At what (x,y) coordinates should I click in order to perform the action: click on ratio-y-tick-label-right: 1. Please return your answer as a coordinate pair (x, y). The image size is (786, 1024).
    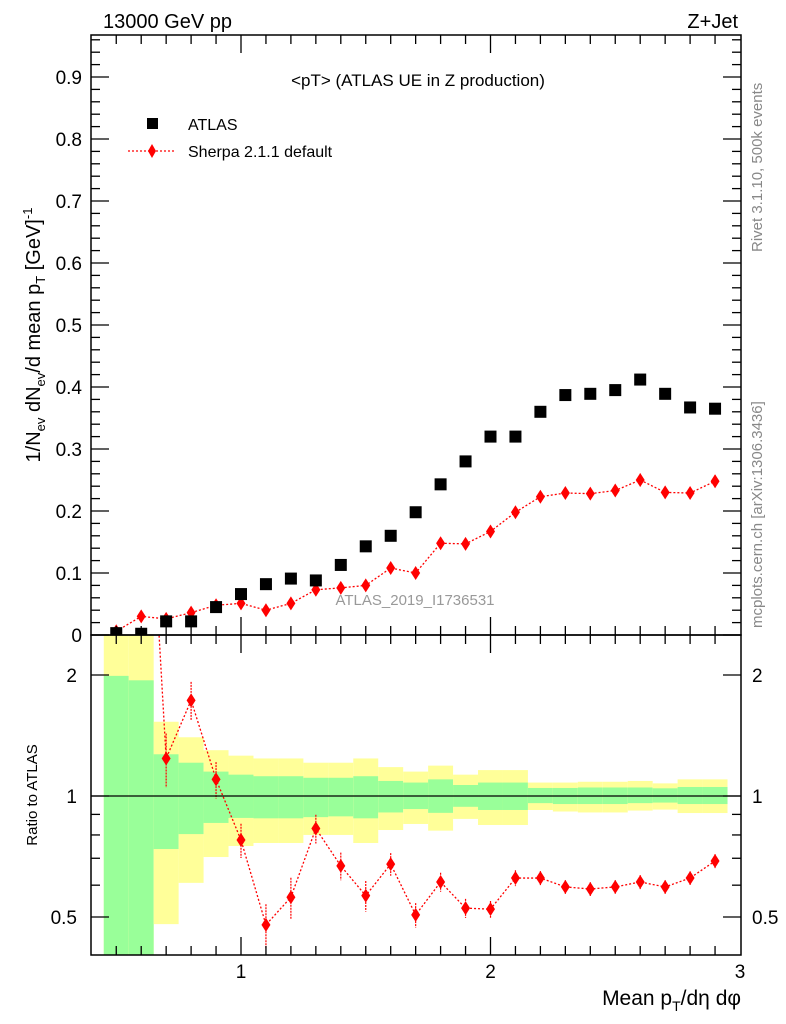
    Looking at the image, I should click on (757, 797).